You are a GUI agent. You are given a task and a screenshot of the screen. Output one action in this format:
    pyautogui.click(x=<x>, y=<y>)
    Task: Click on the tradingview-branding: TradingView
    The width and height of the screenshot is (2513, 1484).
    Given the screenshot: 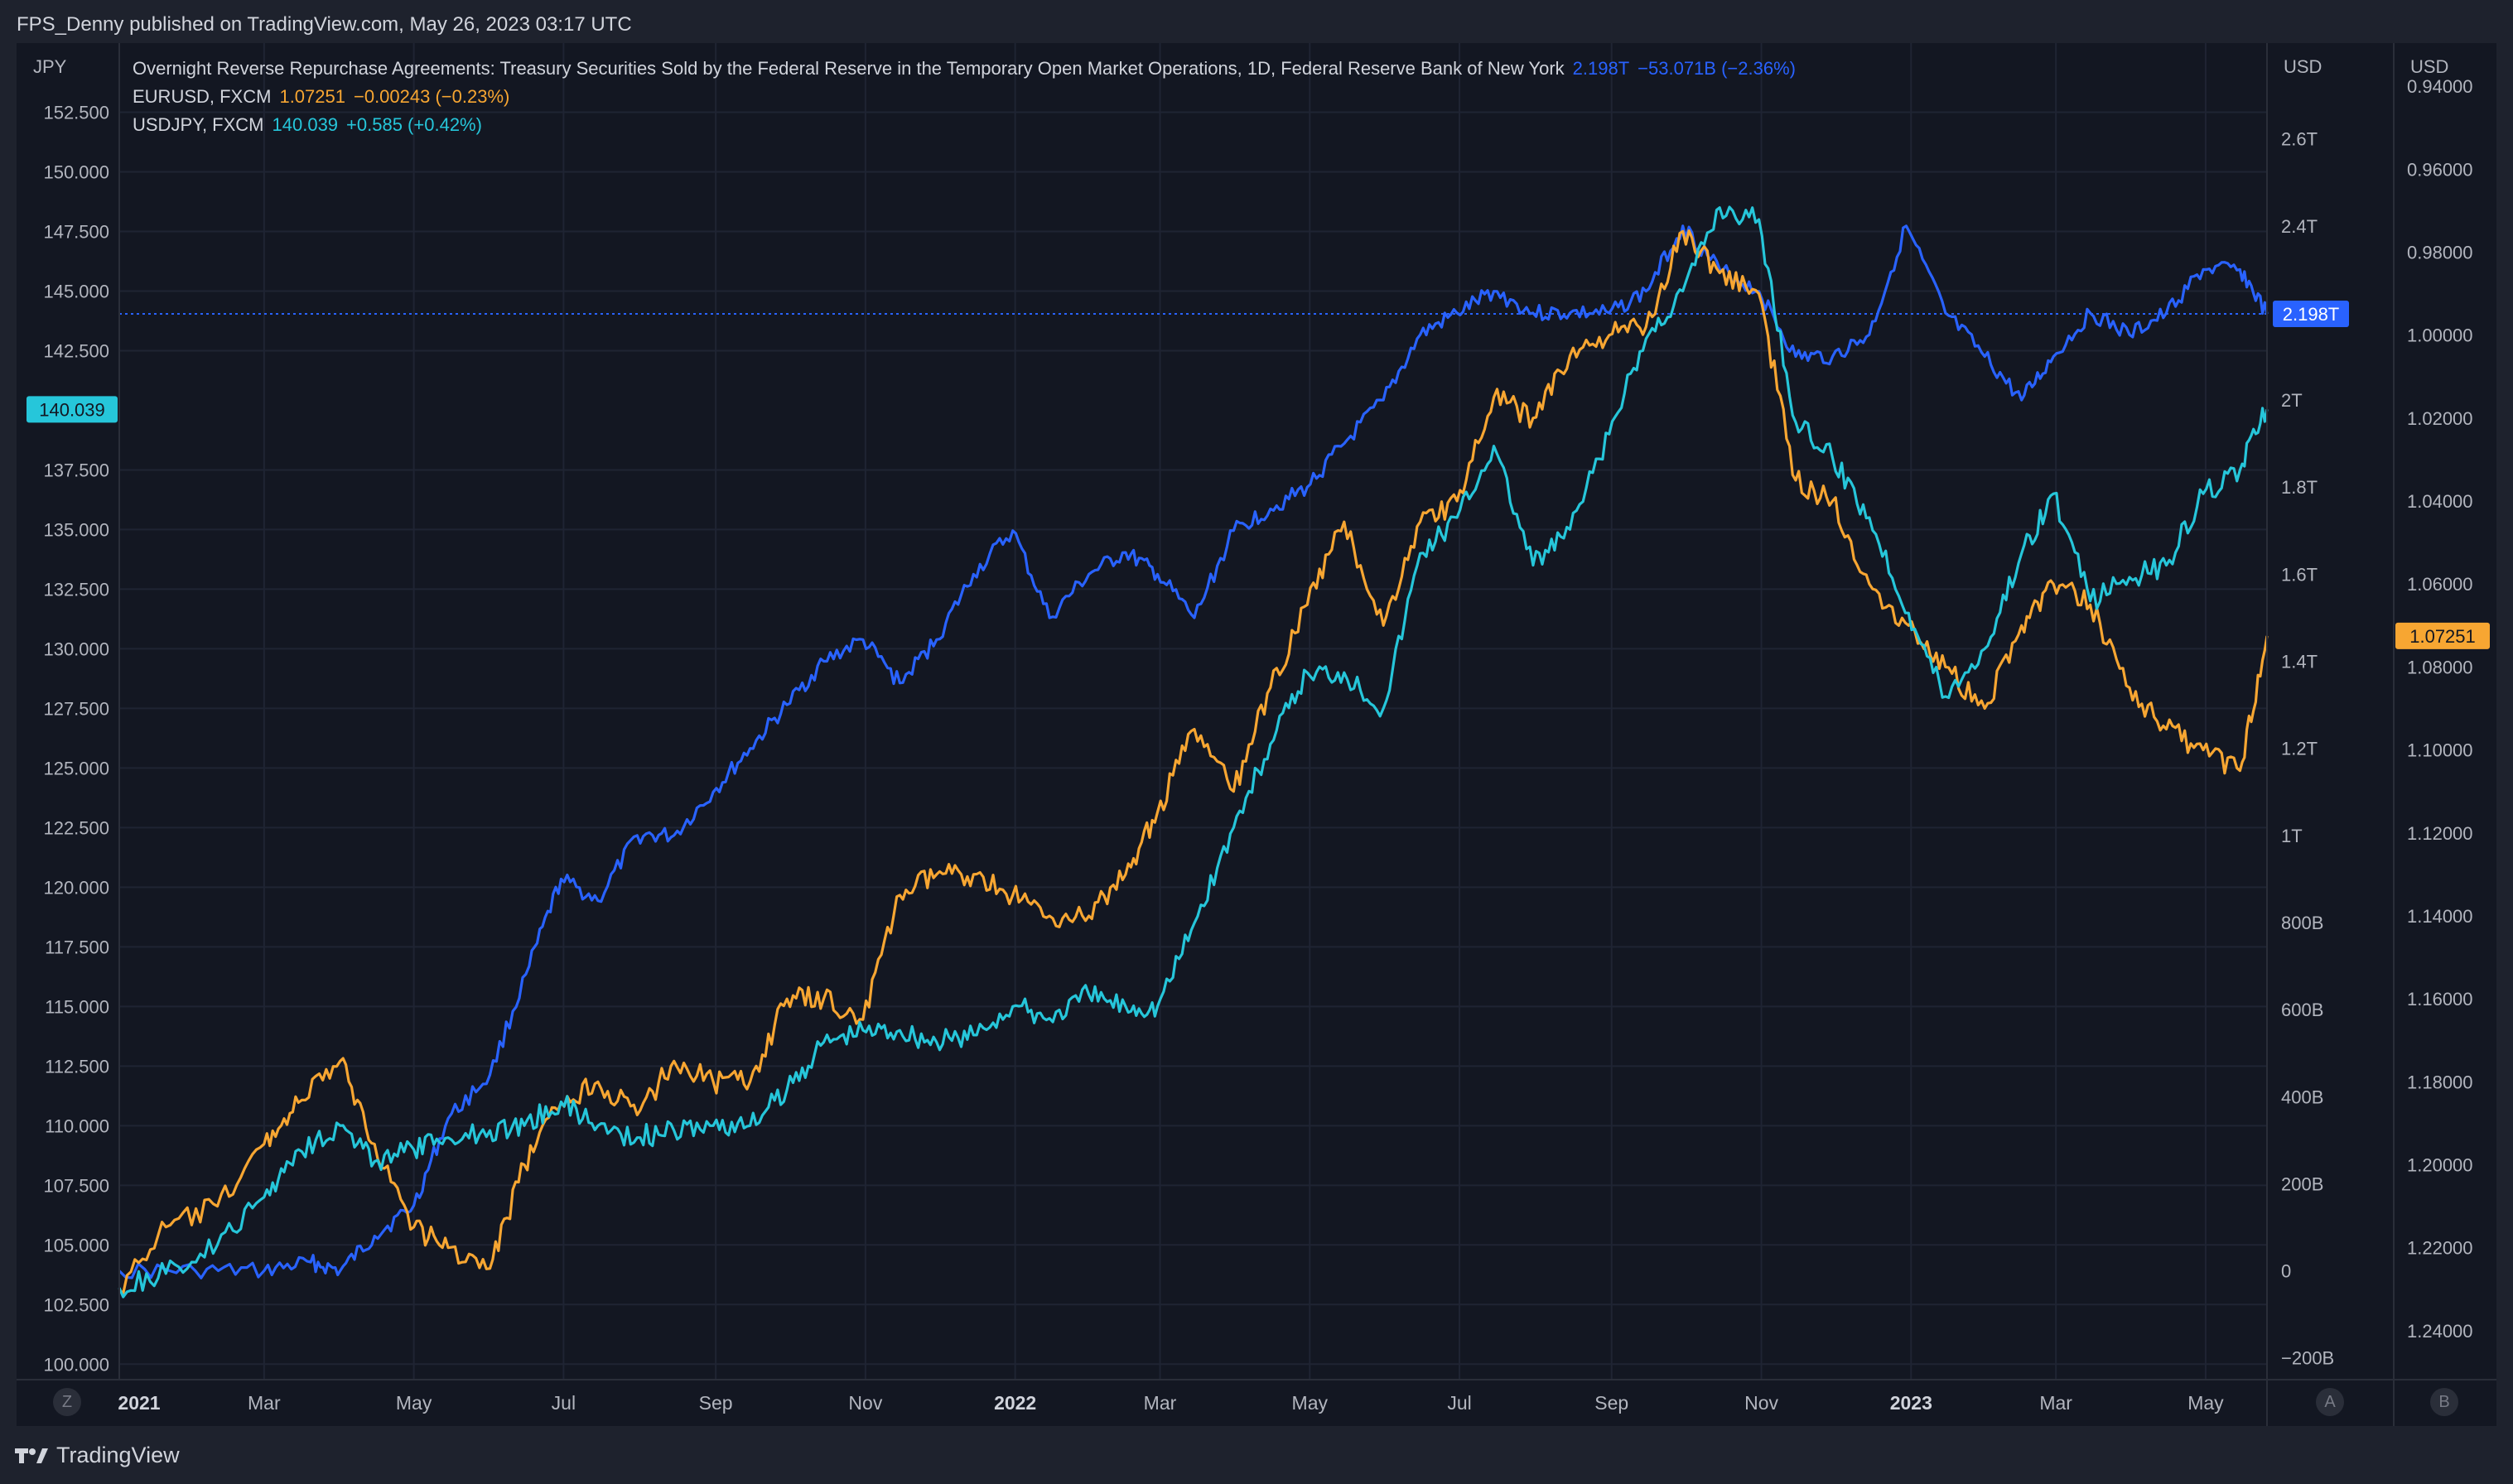 What is the action you would take?
    pyautogui.click(x=97, y=1455)
    